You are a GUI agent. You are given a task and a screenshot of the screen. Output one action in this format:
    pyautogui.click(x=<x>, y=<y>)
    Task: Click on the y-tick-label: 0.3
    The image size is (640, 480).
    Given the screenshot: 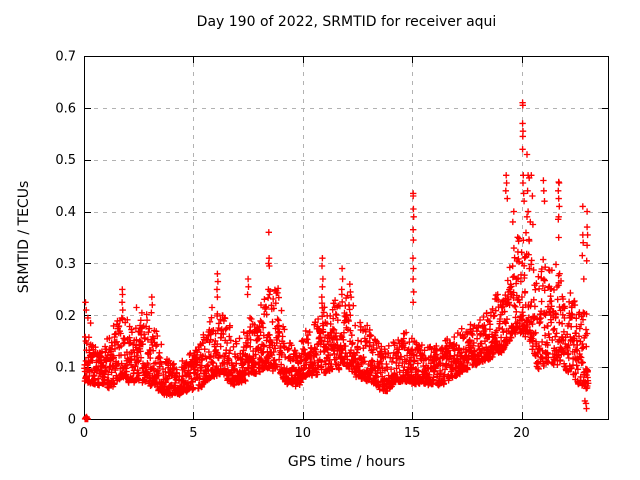 What is the action you would take?
    pyautogui.click(x=65, y=264)
    